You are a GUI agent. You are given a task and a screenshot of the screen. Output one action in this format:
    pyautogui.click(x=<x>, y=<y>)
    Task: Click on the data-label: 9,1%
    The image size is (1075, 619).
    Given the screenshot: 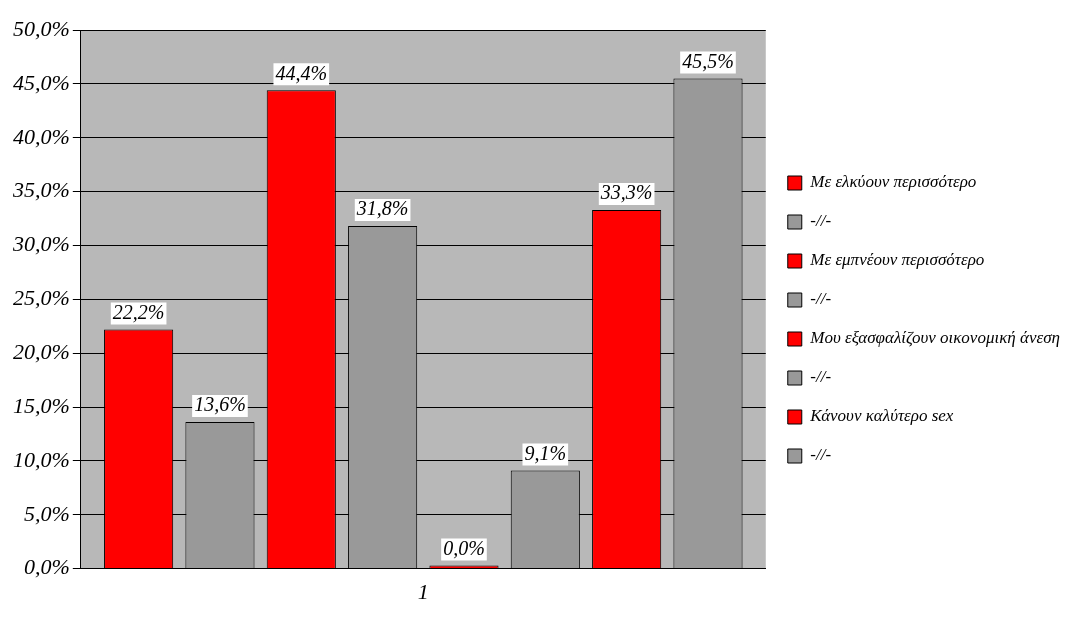 What is the action you would take?
    pyautogui.click(x=545, y=452)
    